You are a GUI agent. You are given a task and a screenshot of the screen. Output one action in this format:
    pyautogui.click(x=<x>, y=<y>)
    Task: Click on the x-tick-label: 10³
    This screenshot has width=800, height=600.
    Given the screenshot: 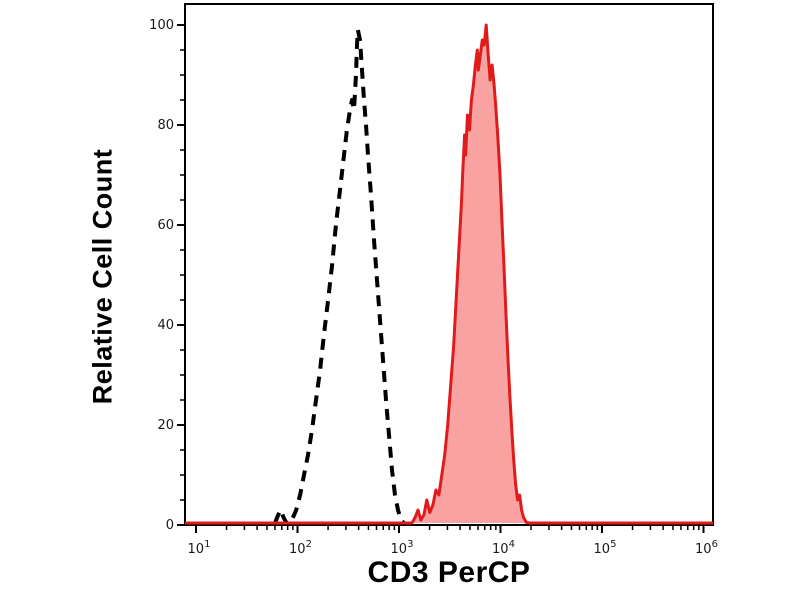 What is the action you would take?
    pyautogui.click(x=402, y=548)
    